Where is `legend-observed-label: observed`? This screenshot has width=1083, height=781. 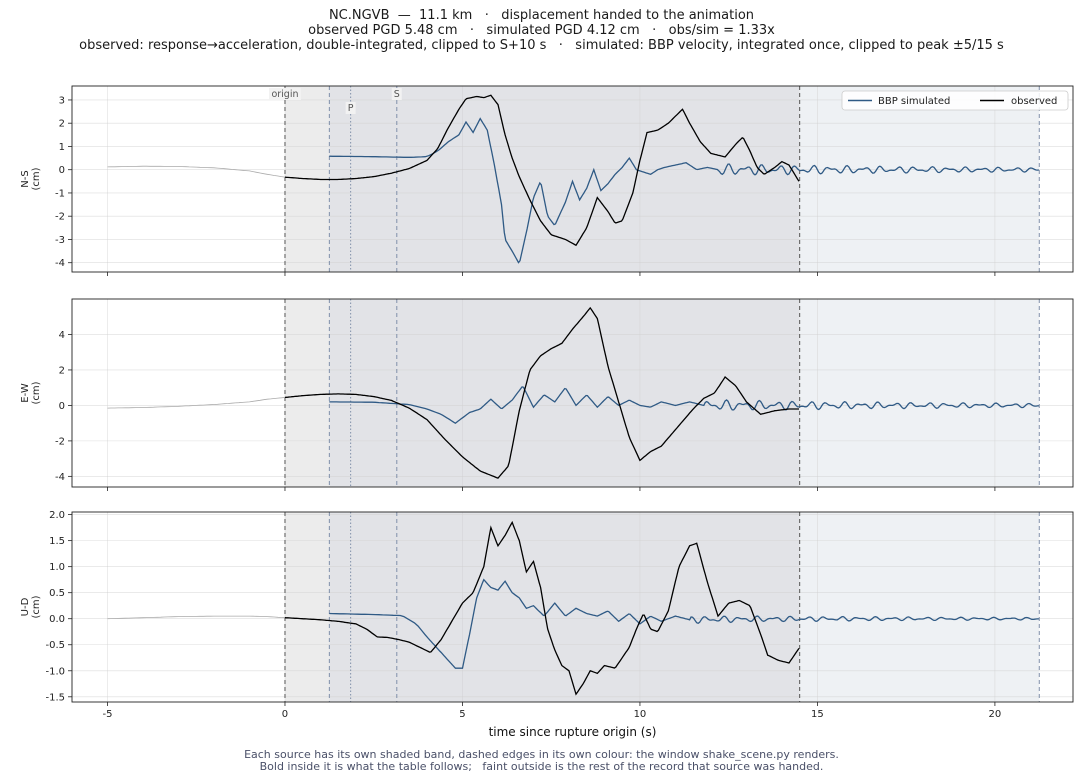
legend-observed-label: observed is located at coordinates (1034, 101).